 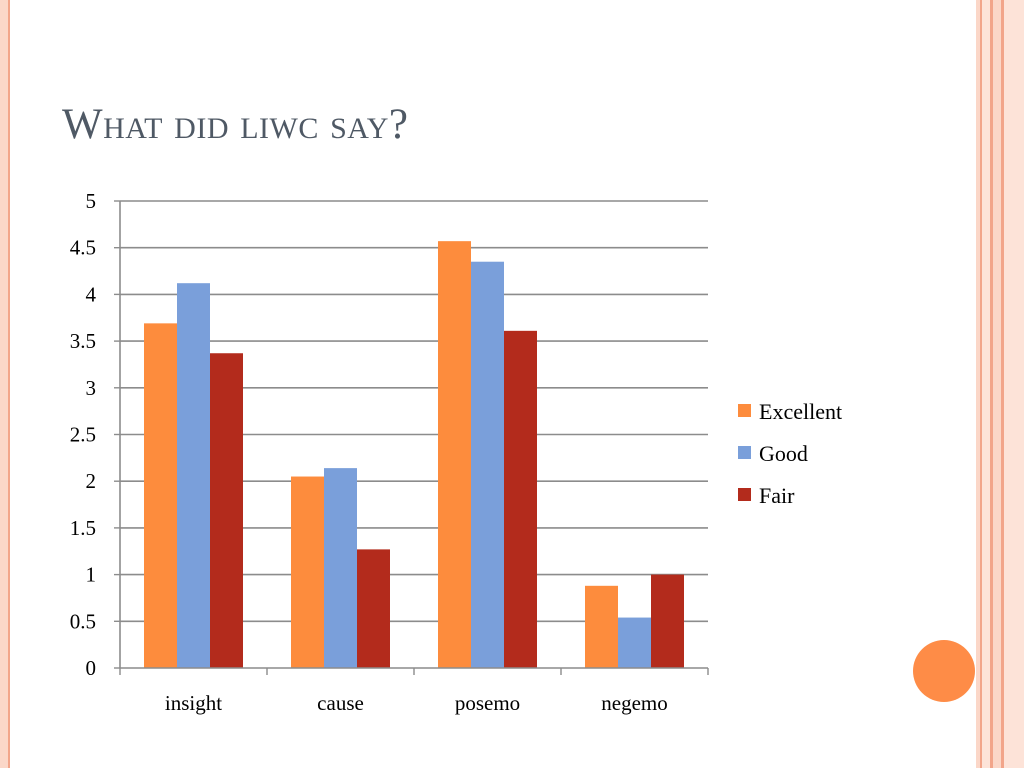 What do you see at coordinates (487, 464) in the screenshot?
I see `bar-good-posemo` at bounding box center [487, 464].